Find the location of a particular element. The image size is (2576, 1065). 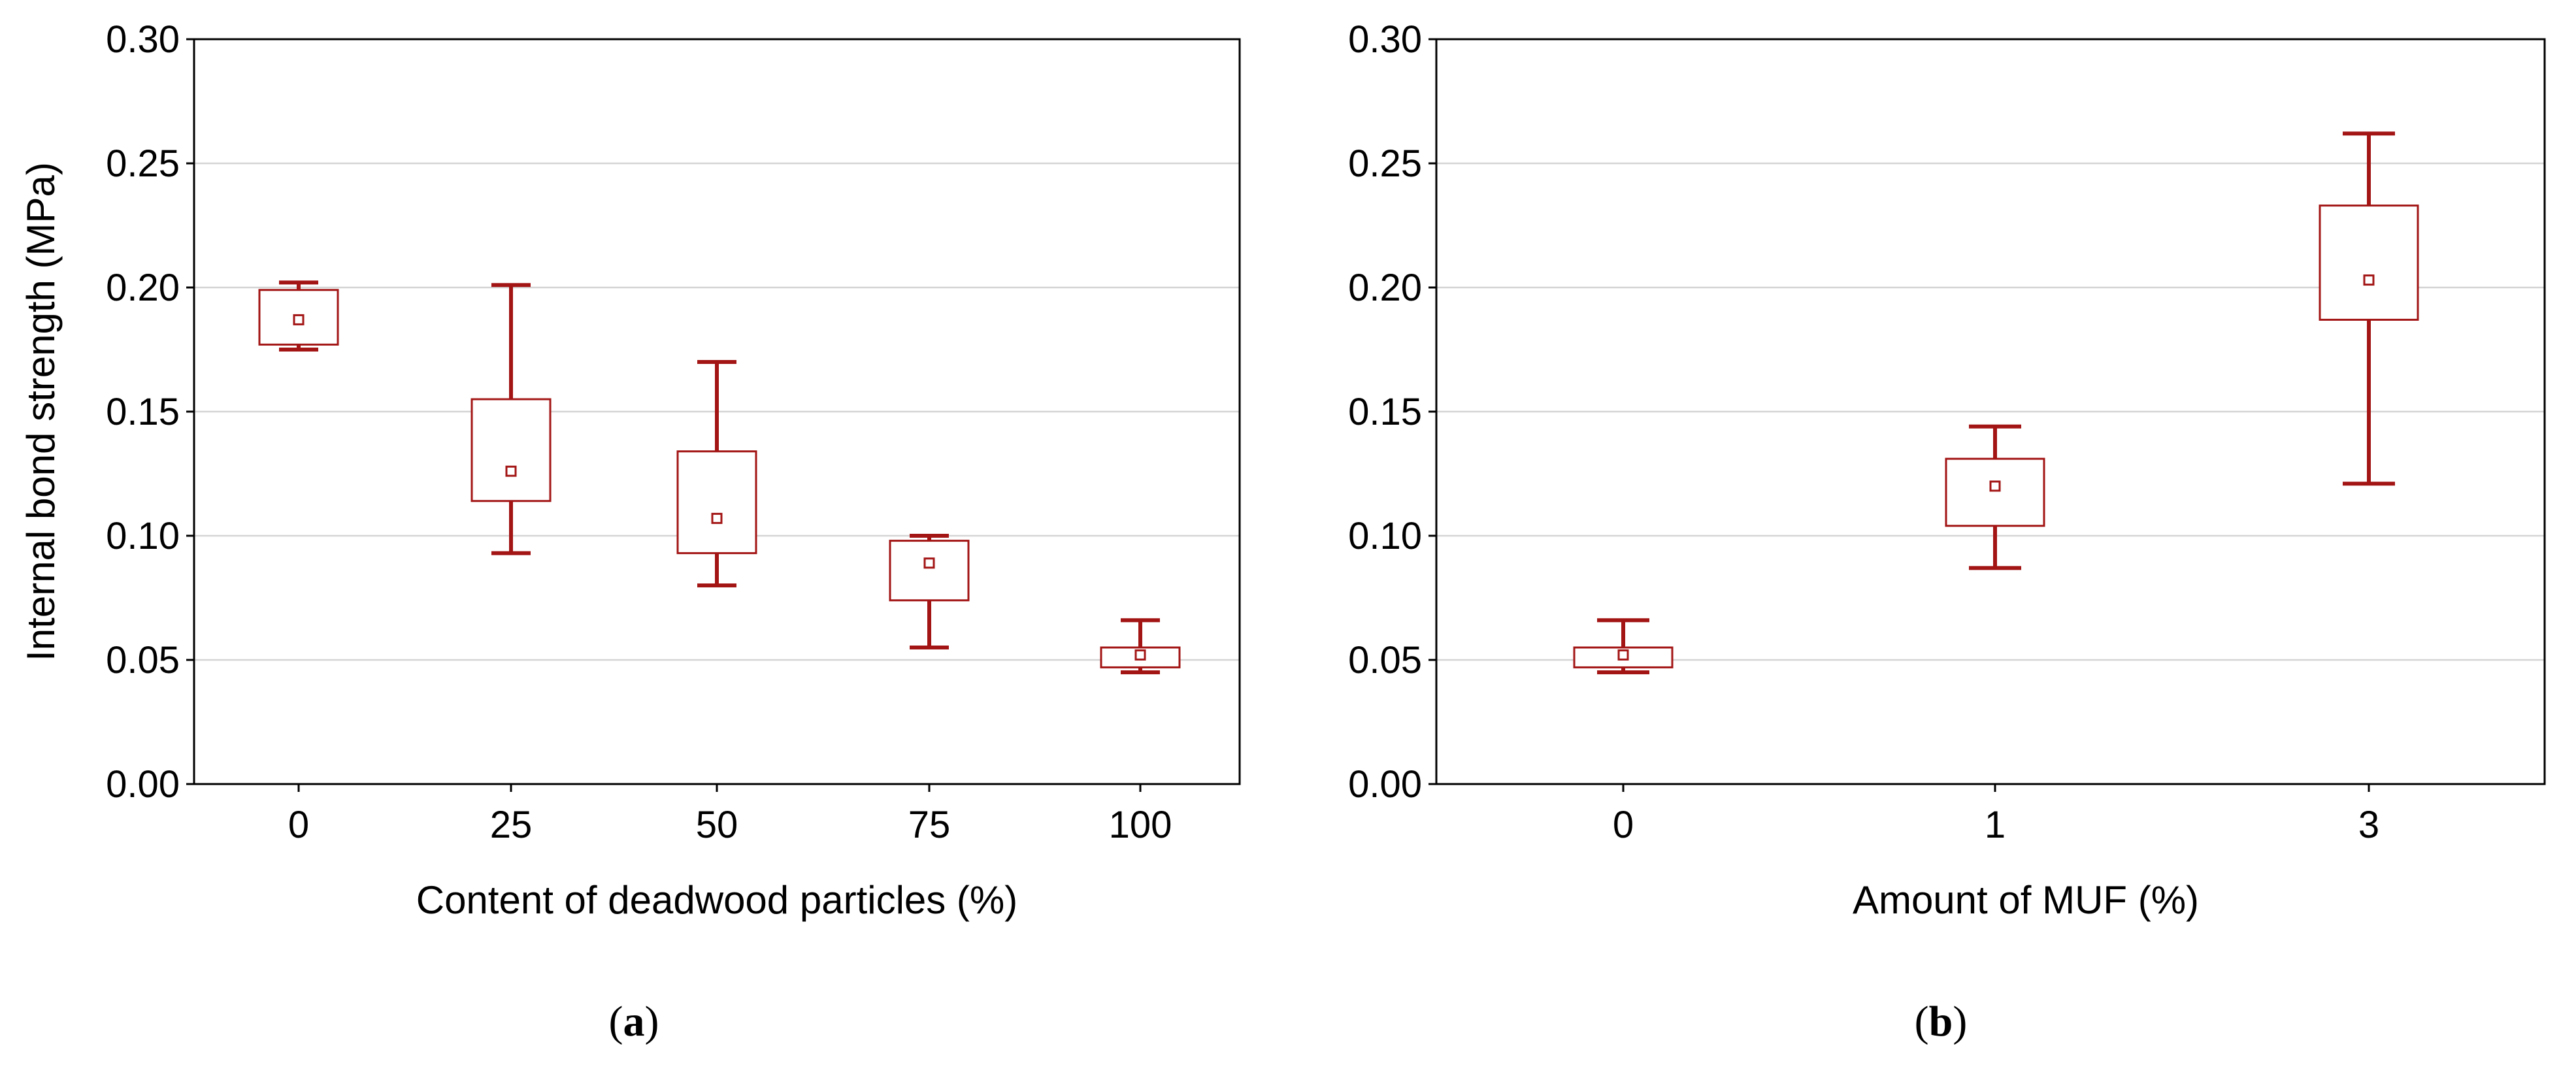

x-ticks-a: 0 25 50 75 100 is located at coordinates (730, 815).